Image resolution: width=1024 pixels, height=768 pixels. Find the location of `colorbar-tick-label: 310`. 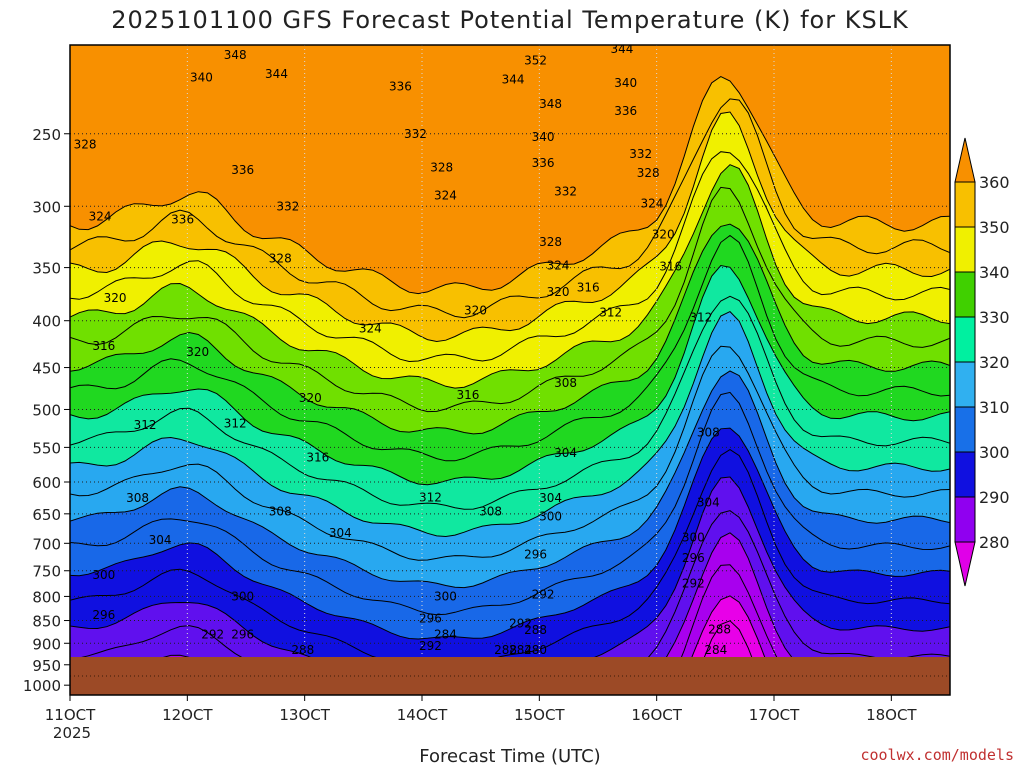

colorbar-tick-label: 310 is located at coordinates (994, 407).